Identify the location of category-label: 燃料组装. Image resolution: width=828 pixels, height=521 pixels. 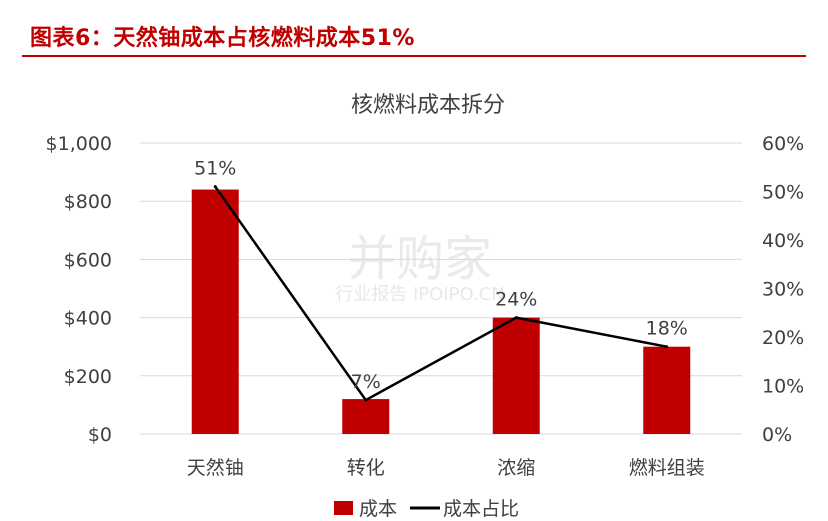
(667, 468).